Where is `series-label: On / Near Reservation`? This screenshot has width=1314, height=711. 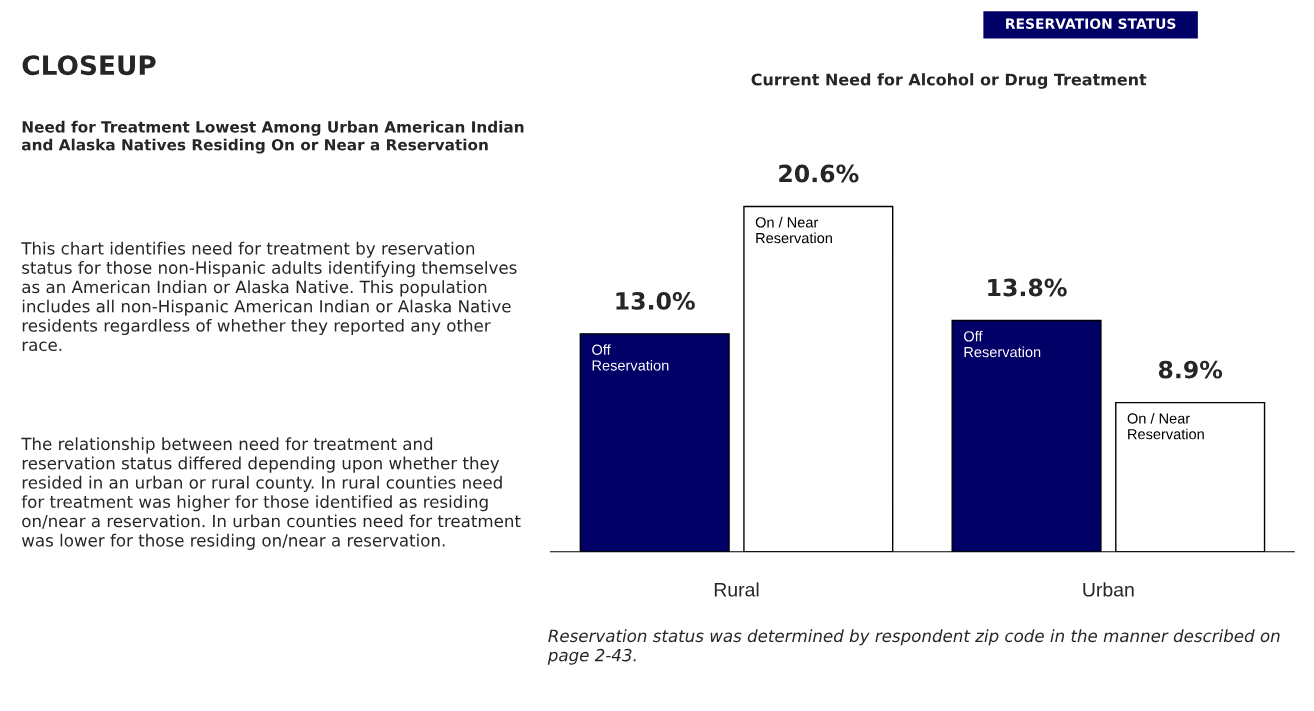 series-label: On / Near Reservation is located at coordinates (793, 230).